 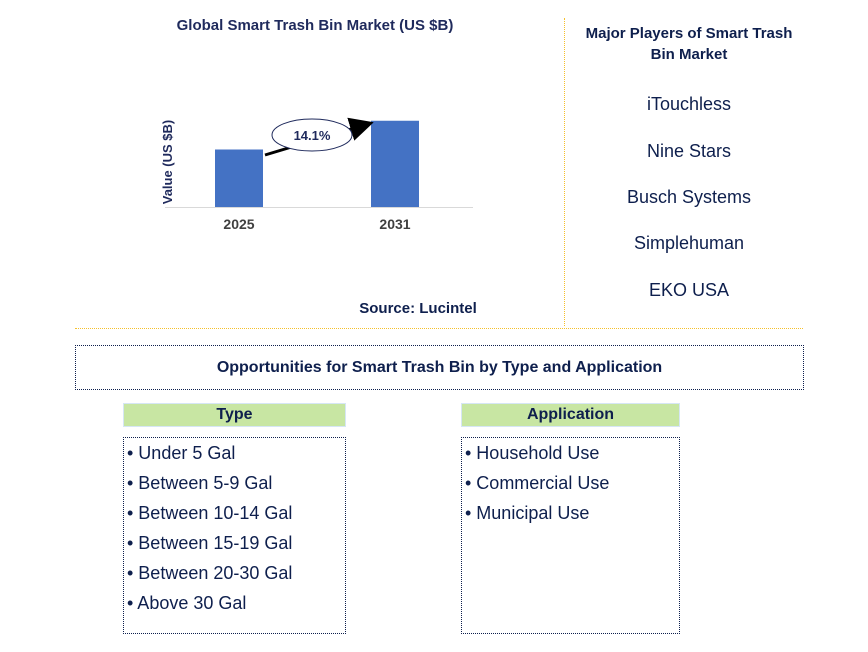 I want to click on cagr-label: 14.1%, so click(x=312, y=135).